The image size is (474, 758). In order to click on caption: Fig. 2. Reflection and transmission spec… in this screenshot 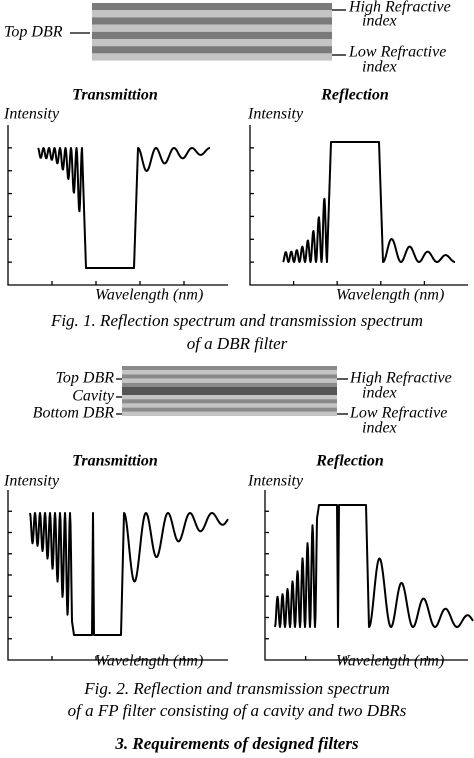, I will do `click(236, 688)`.